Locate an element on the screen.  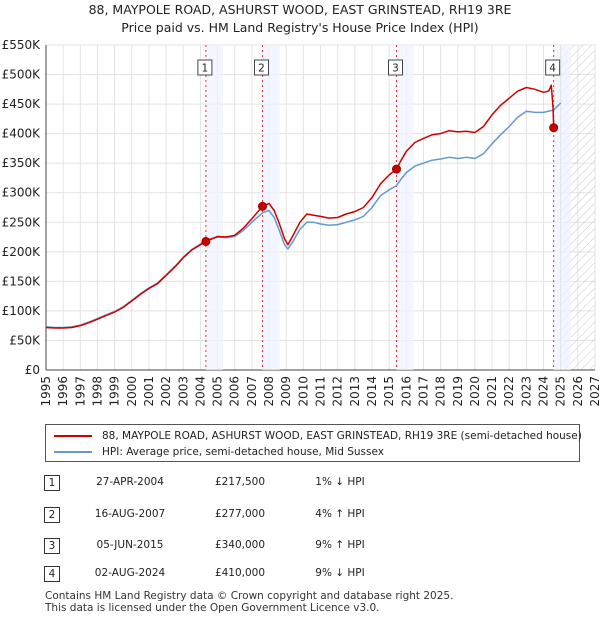
y-tick-label: £100K is located at coordinates (22, 311).